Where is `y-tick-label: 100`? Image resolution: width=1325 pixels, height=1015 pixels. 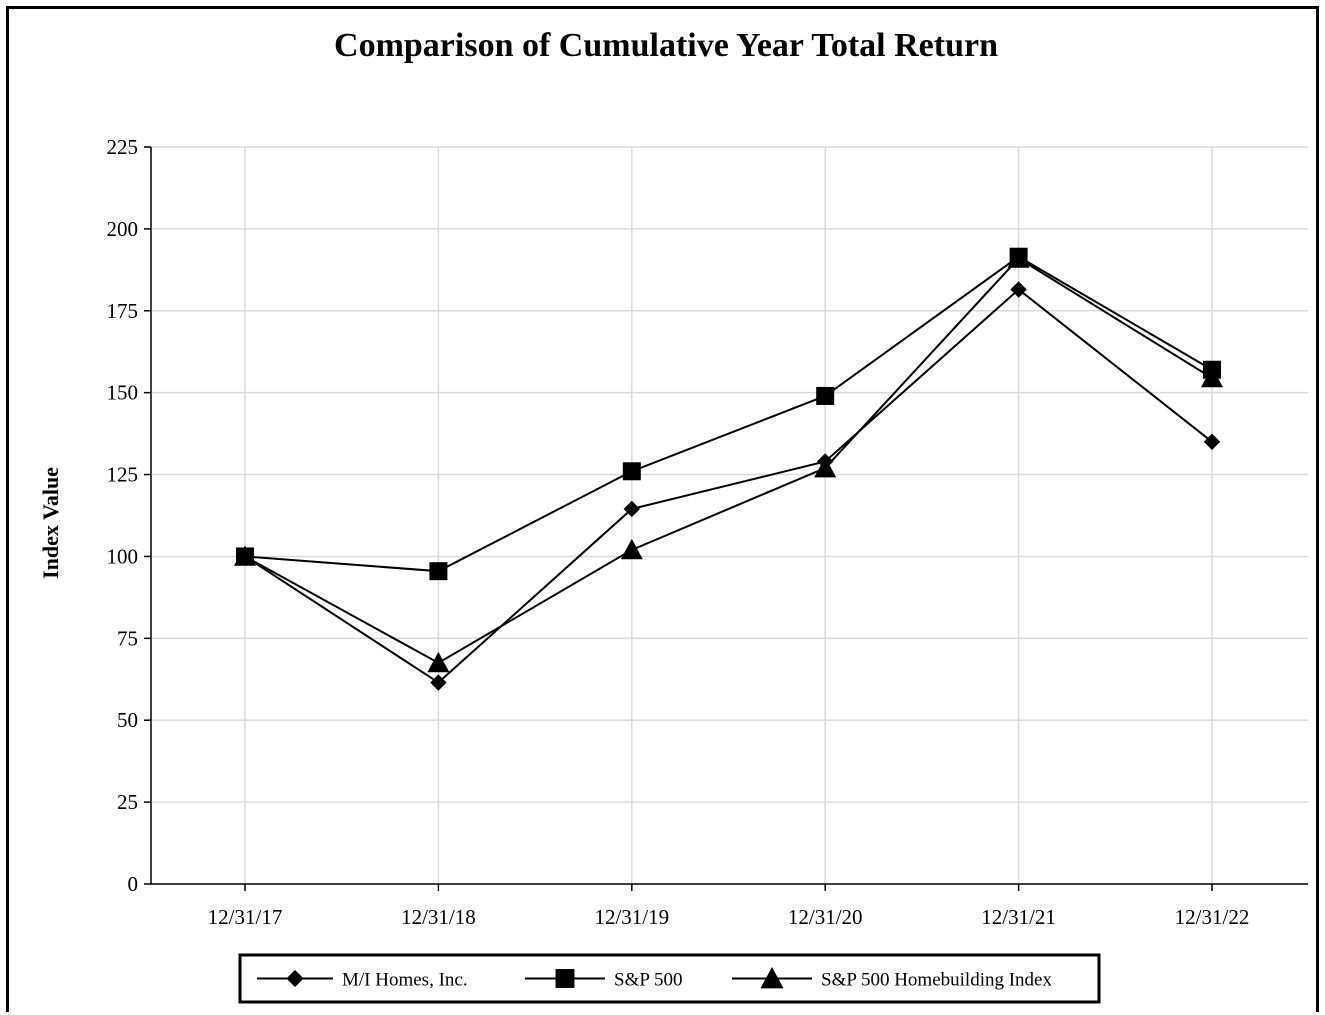
y-tick-label: 100 is located at coordinates (123, 556).